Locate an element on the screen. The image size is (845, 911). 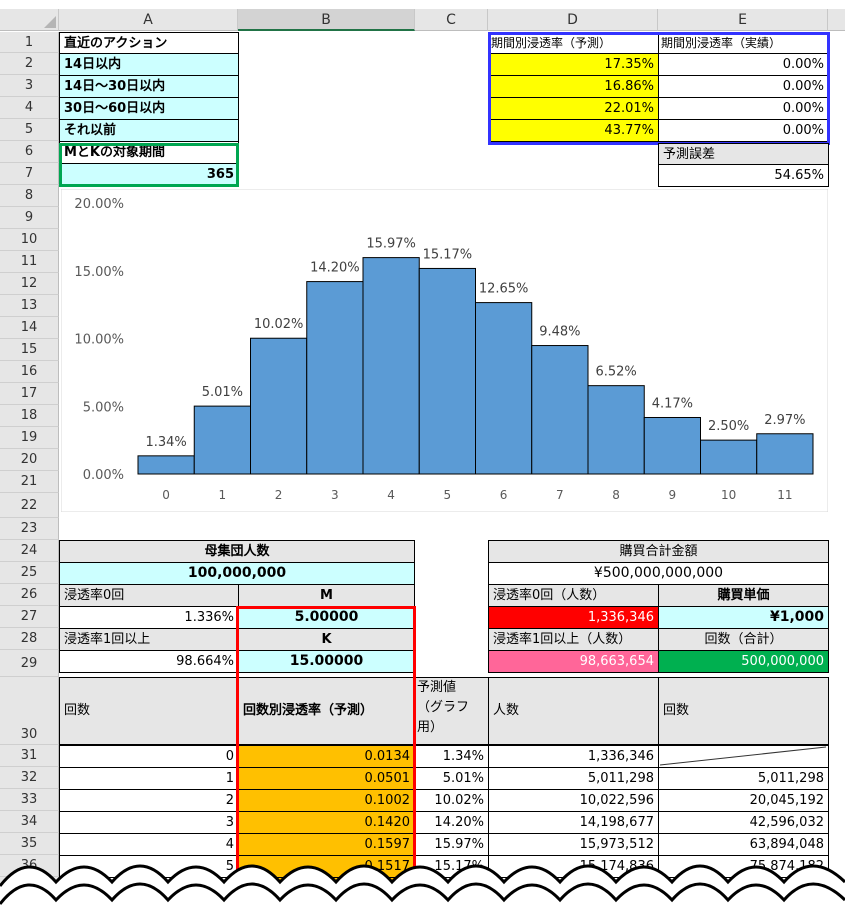
row-header: 23 is located at coordinates (29, 529).